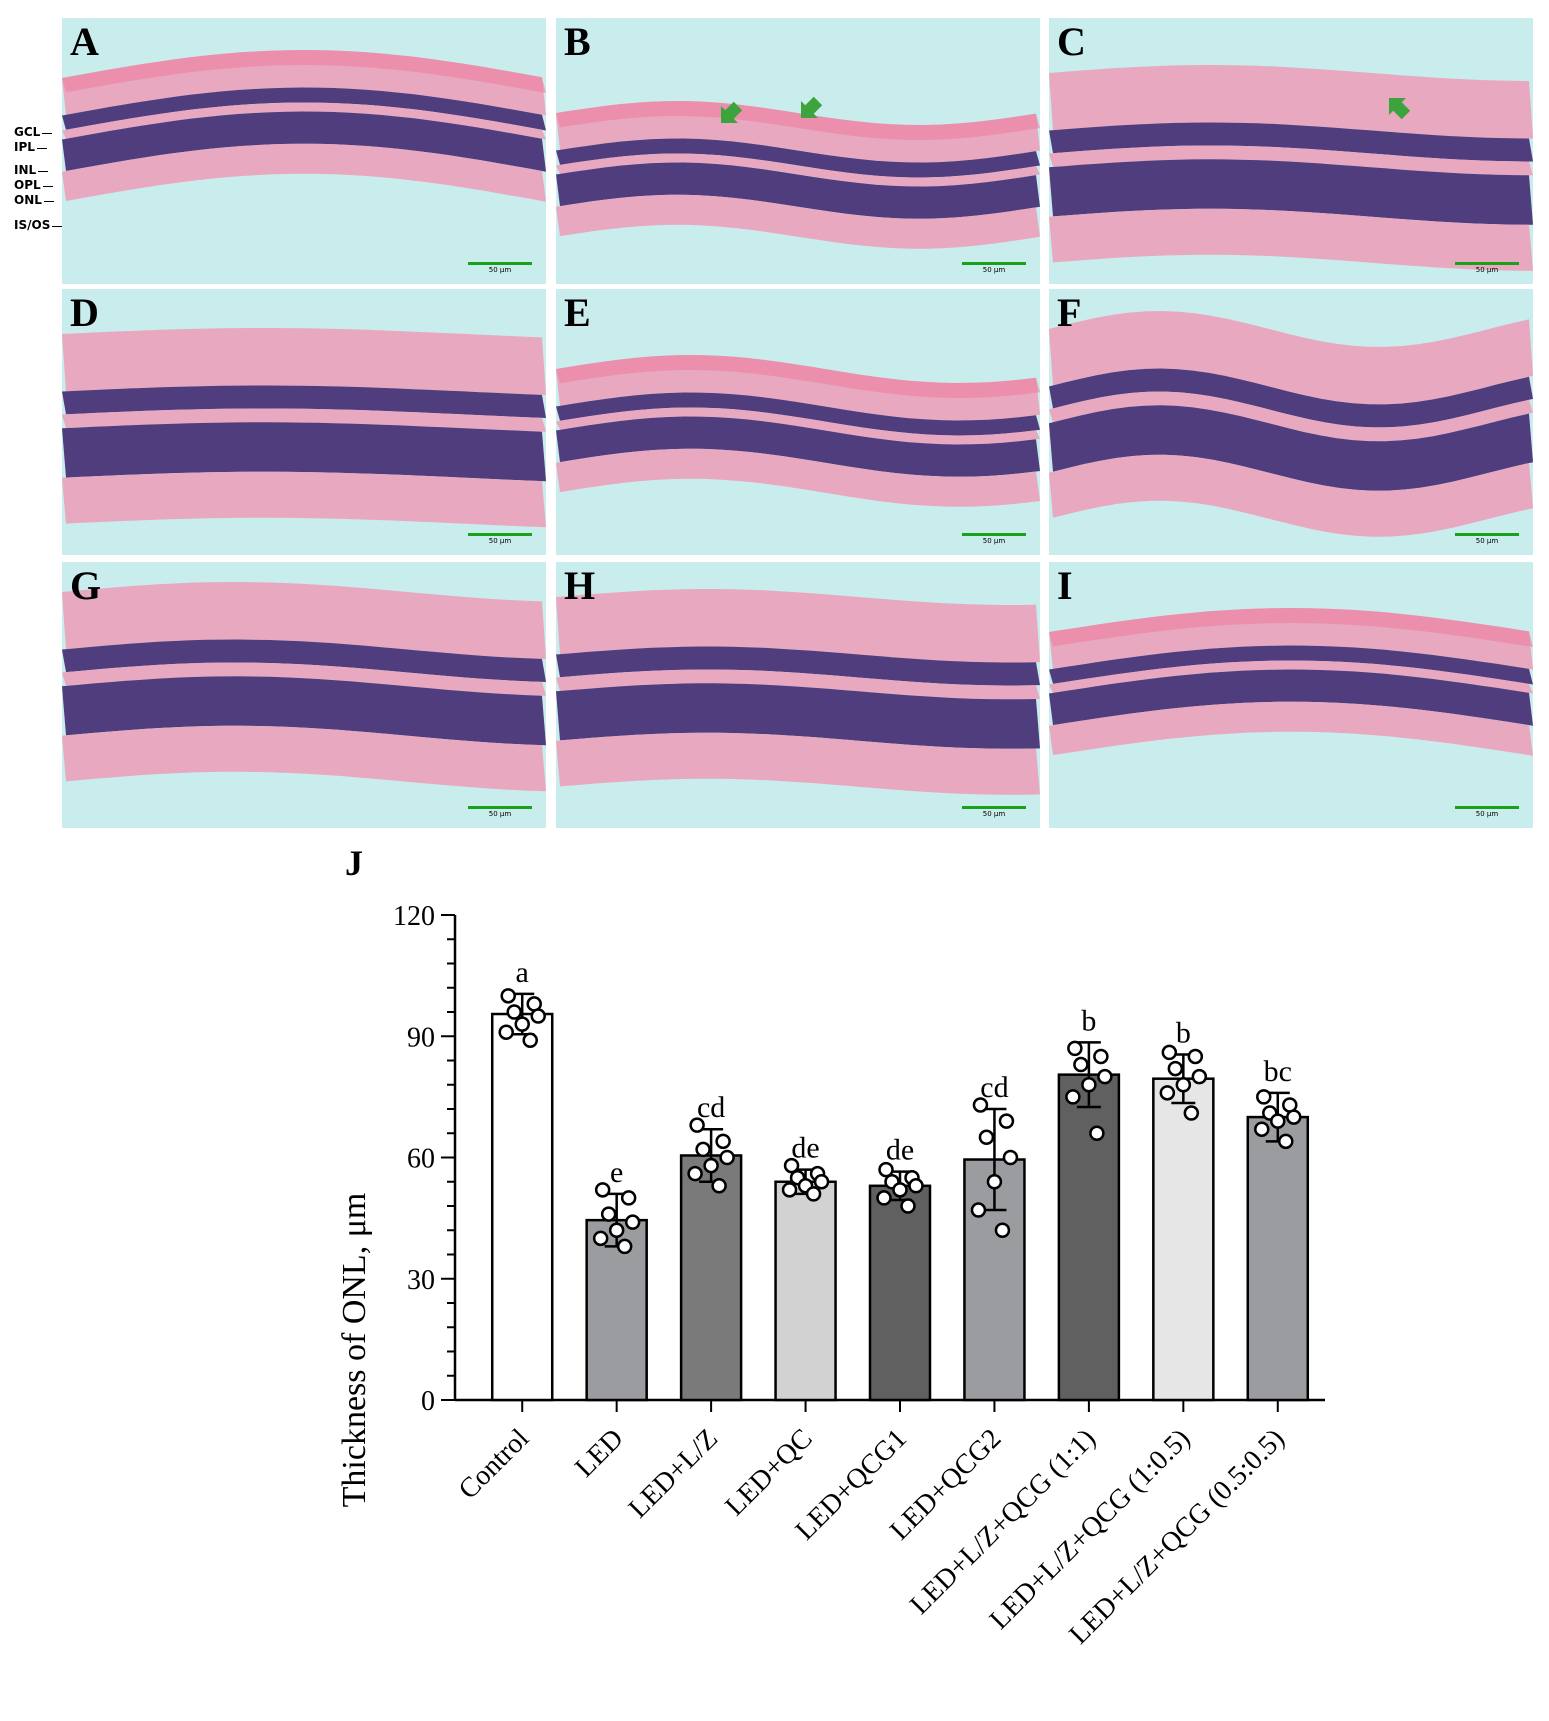  I want to click on panel-letter: F, so click(1069, 312).